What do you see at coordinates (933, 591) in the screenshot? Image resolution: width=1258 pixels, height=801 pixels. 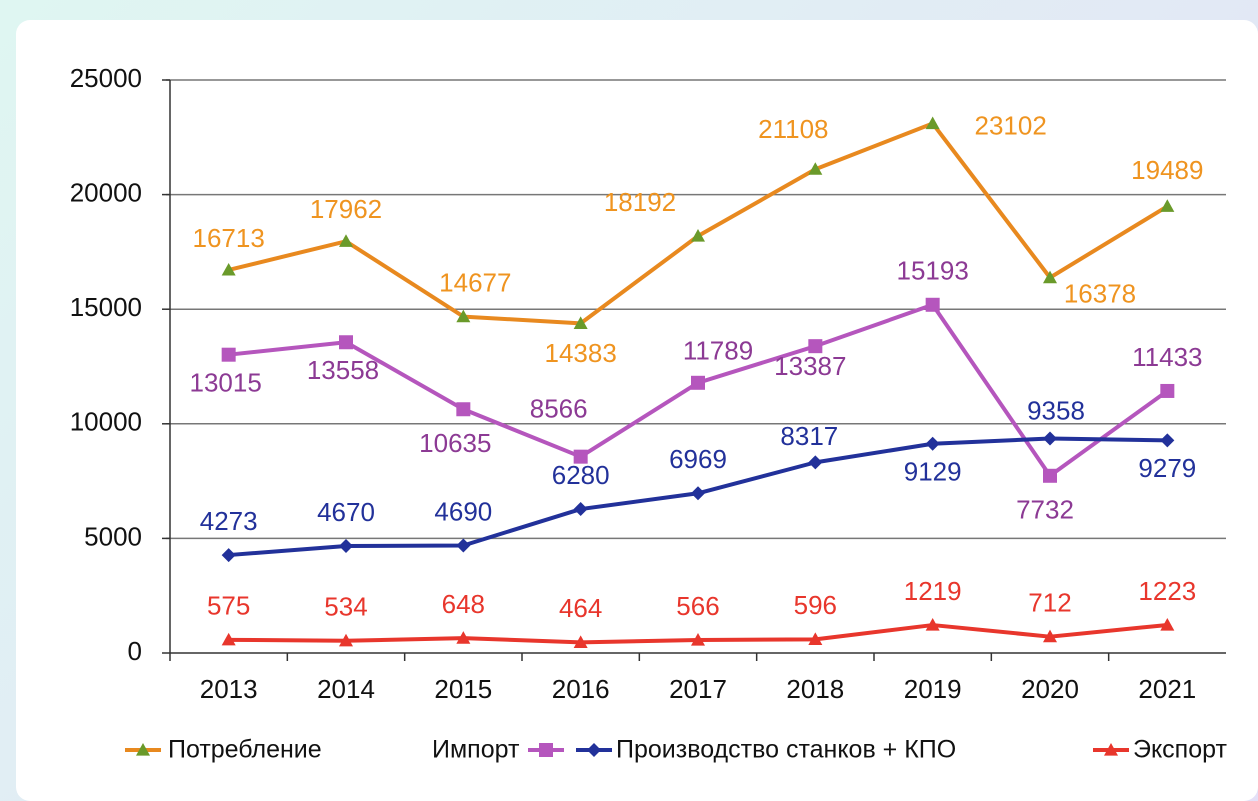 I see `data-label: 1219` at bounding box center [933, 591].